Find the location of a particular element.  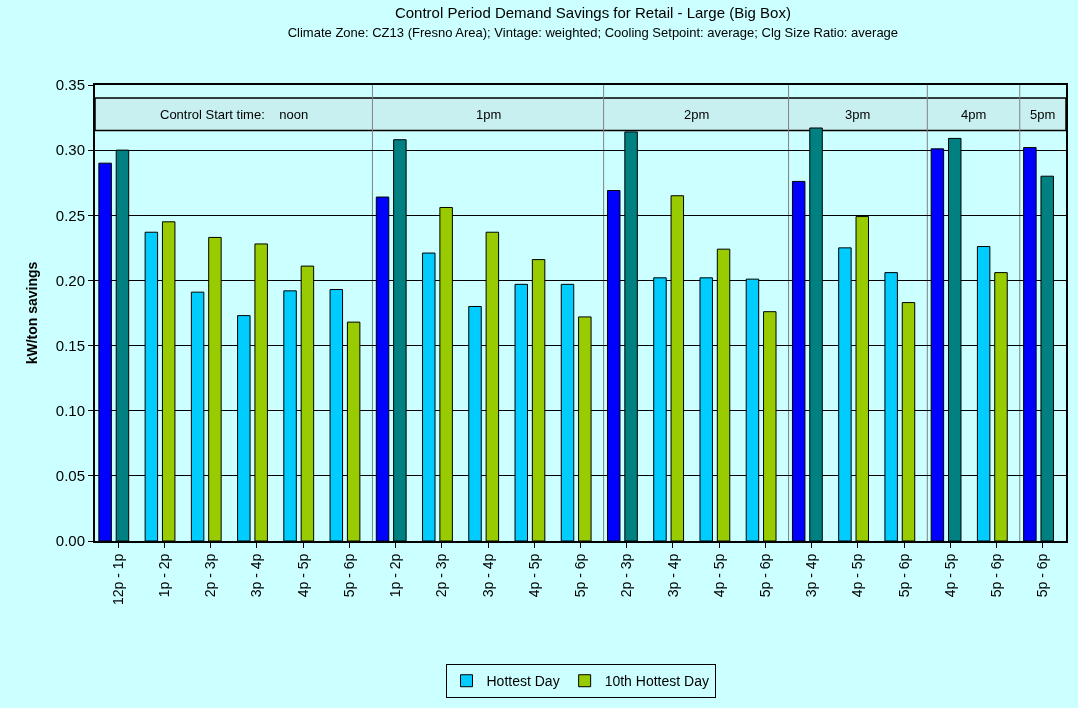

annotation: 1pm is located at coordinates (489, 114).